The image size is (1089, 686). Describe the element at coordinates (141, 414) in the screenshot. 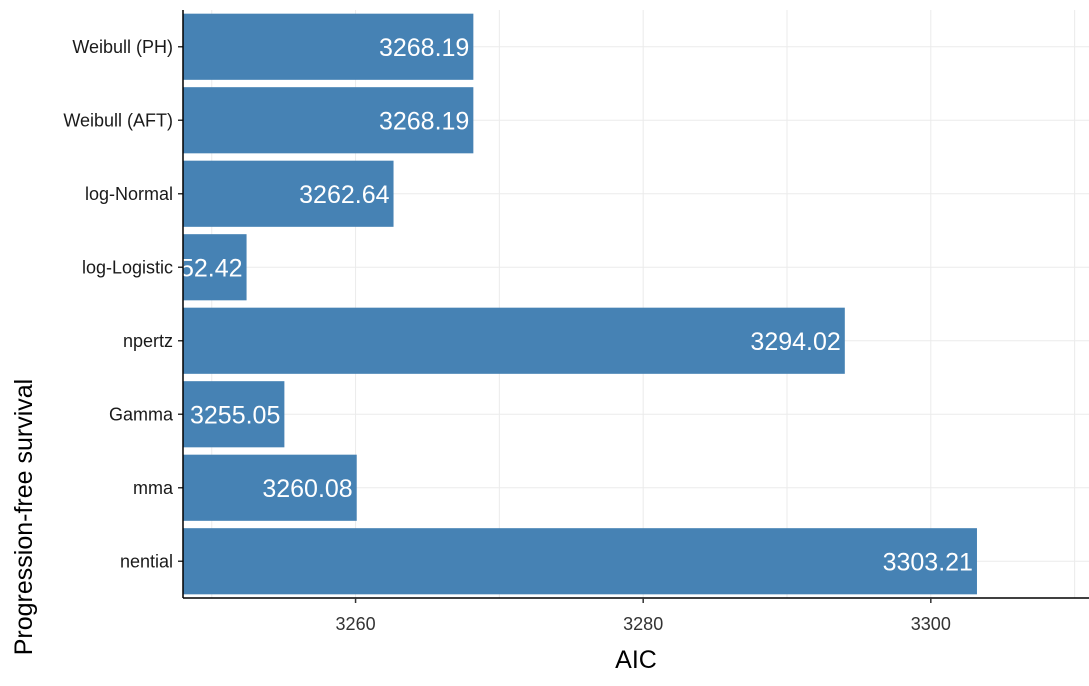

I see `category-label: Gamma` at that location.